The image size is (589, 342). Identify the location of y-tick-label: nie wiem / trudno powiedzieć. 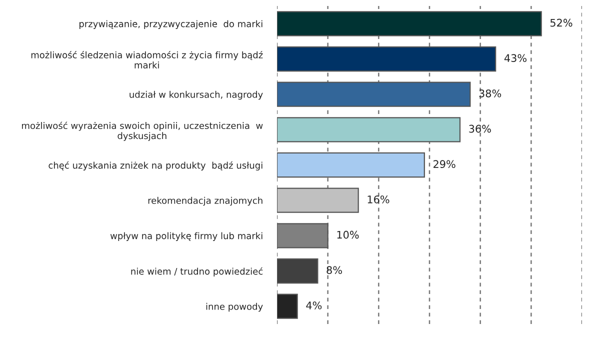
(197, 271).